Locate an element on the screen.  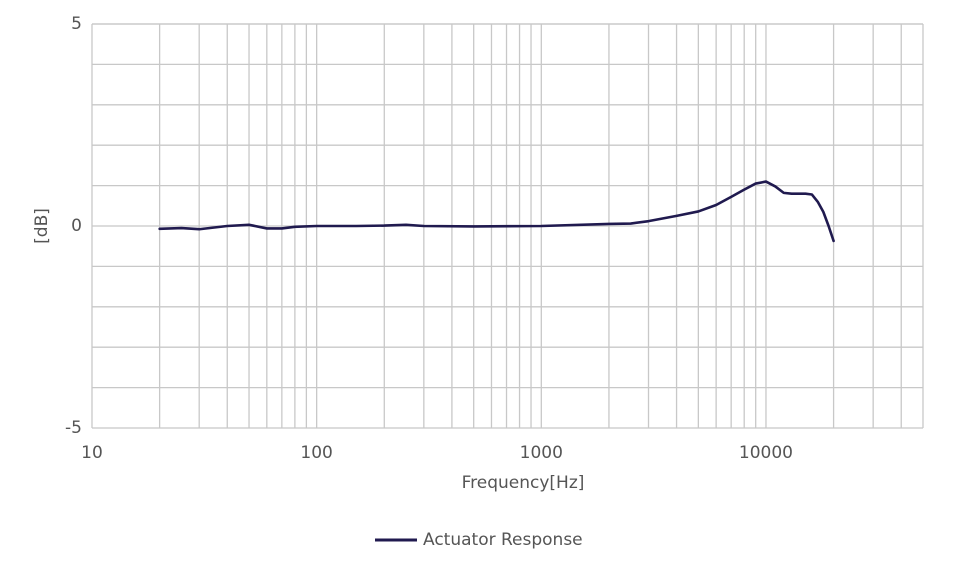
legend-label: Actuator Response is located at coordinates (503, 540).